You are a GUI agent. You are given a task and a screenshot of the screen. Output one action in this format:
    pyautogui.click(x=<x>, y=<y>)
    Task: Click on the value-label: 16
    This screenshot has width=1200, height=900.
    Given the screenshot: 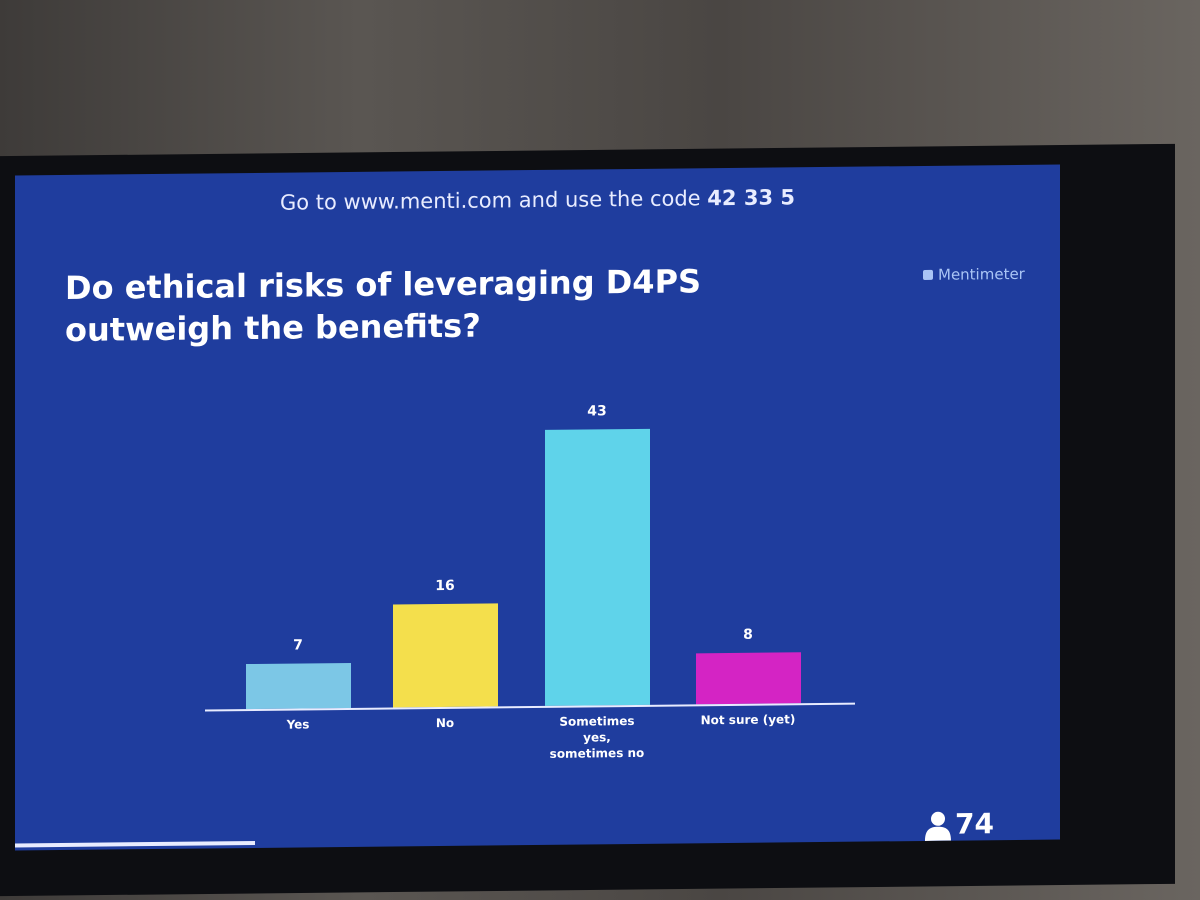 What is the action you would take?
    pyautogui.click(x=445, y=586)
    